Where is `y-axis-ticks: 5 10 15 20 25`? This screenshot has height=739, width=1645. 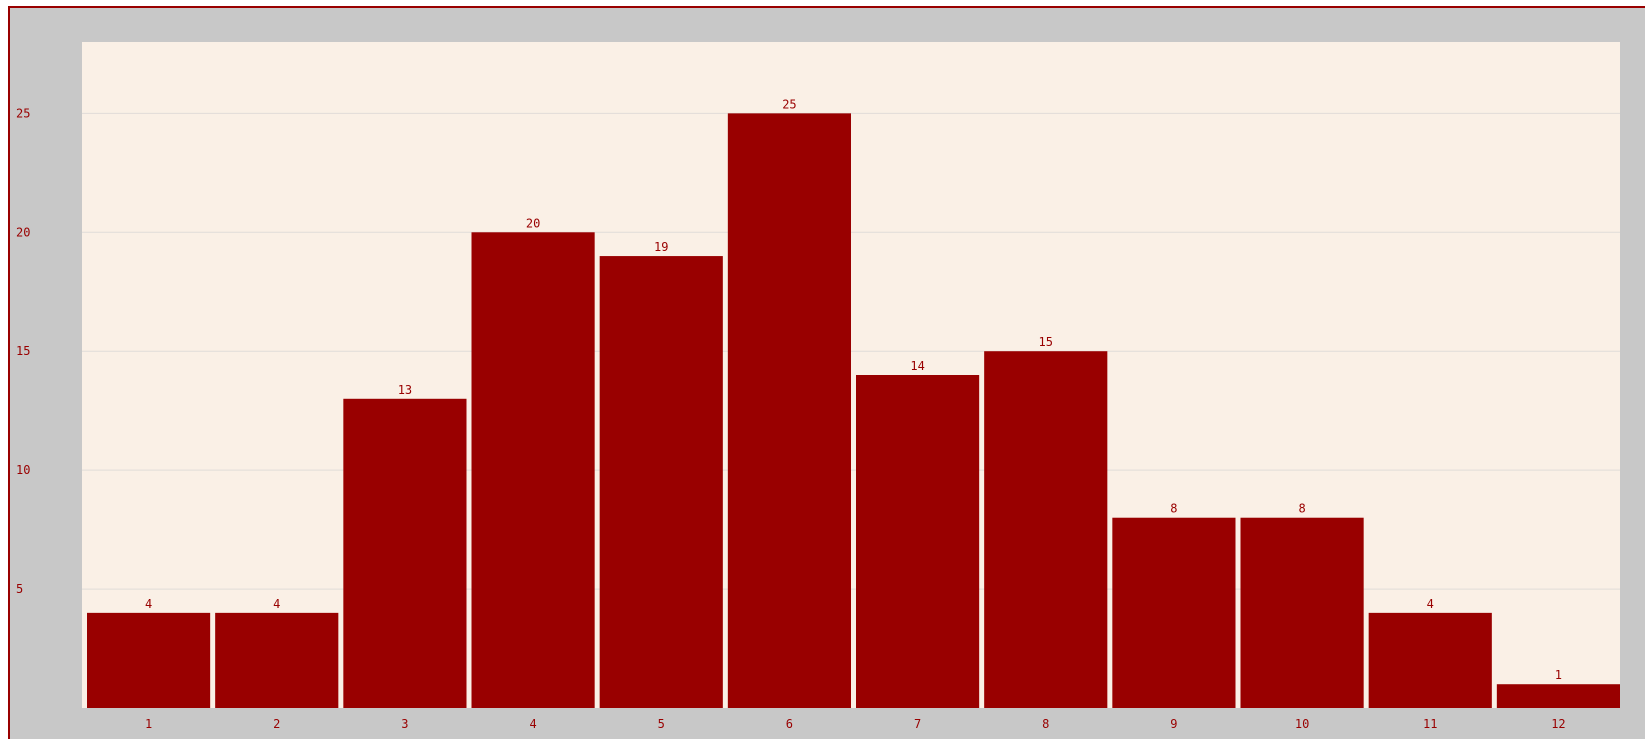
y-axis-ticks: 5 10 15 20 25 is located at coordinates (23, 351).